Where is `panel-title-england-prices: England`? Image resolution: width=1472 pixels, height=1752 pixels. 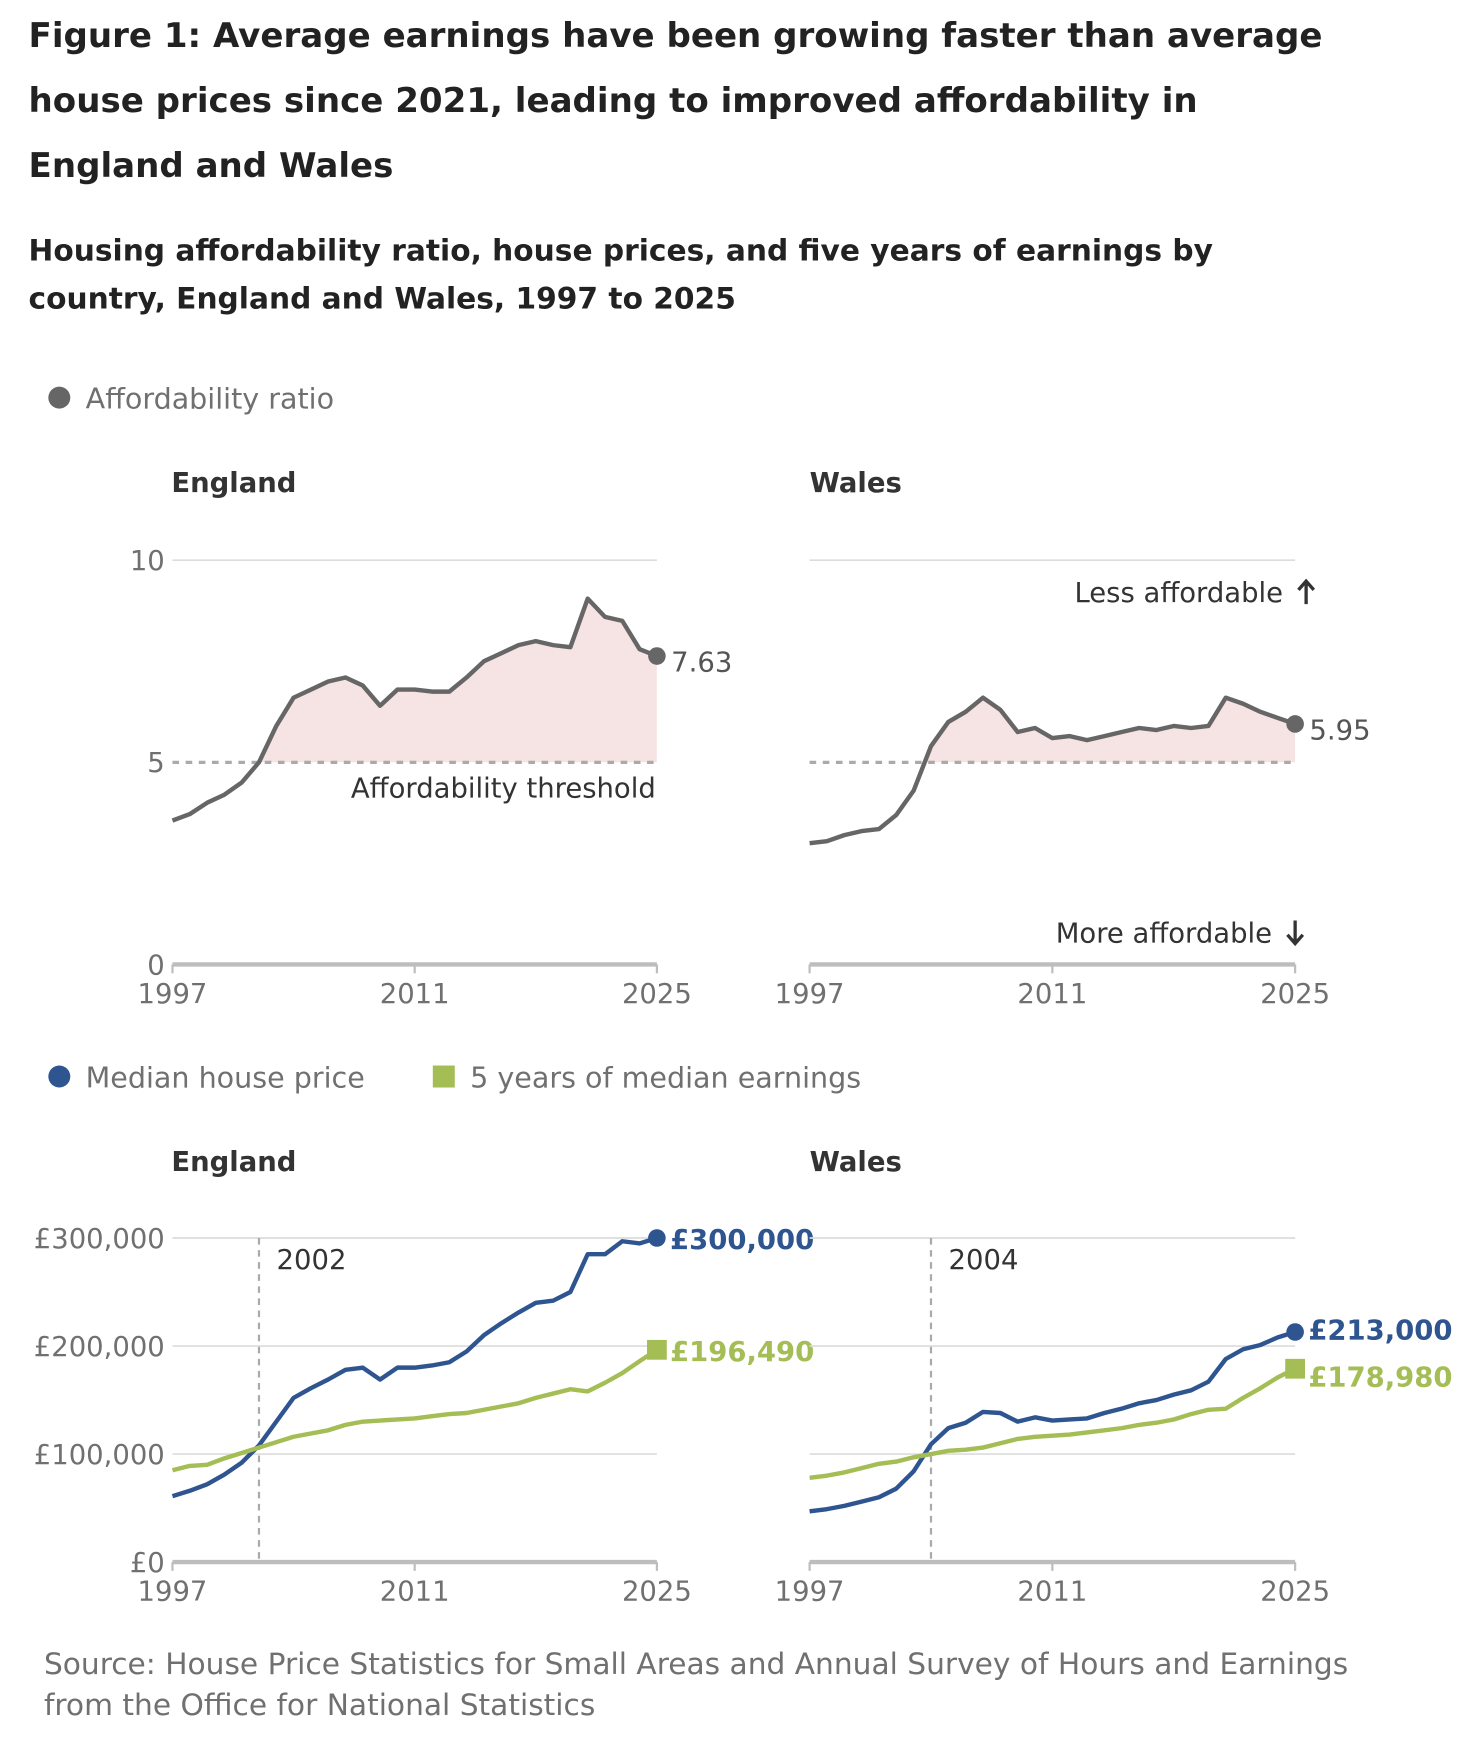
panel-title-england-prices: England is located at coordinates (233, 1162).